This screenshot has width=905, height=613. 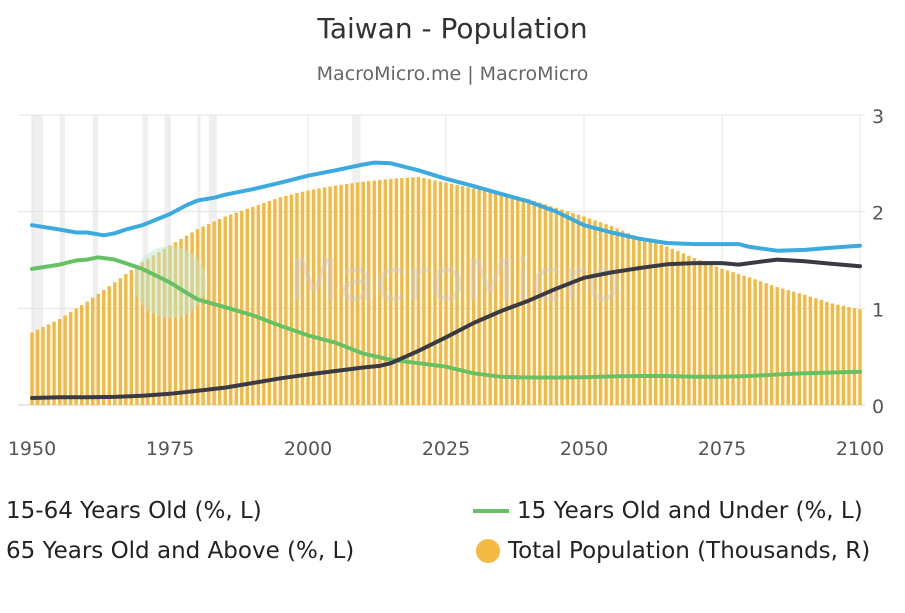 What do you see at coordinates (668, 511) in the screenshot?
I see `legend-item-under-15: 15 Years Old and Under (%, L)` at bounding box center [668, 511].